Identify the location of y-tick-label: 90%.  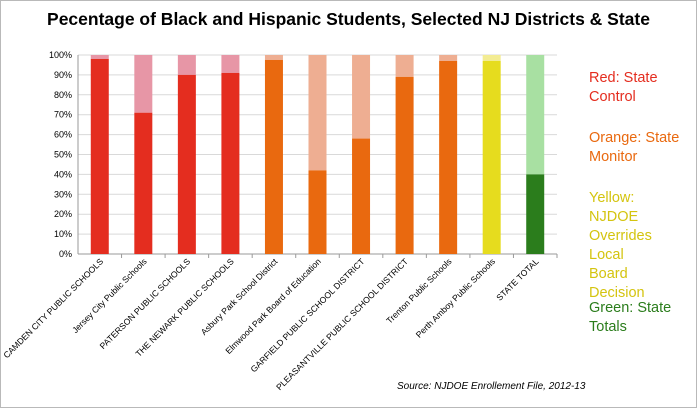
(63, 75).